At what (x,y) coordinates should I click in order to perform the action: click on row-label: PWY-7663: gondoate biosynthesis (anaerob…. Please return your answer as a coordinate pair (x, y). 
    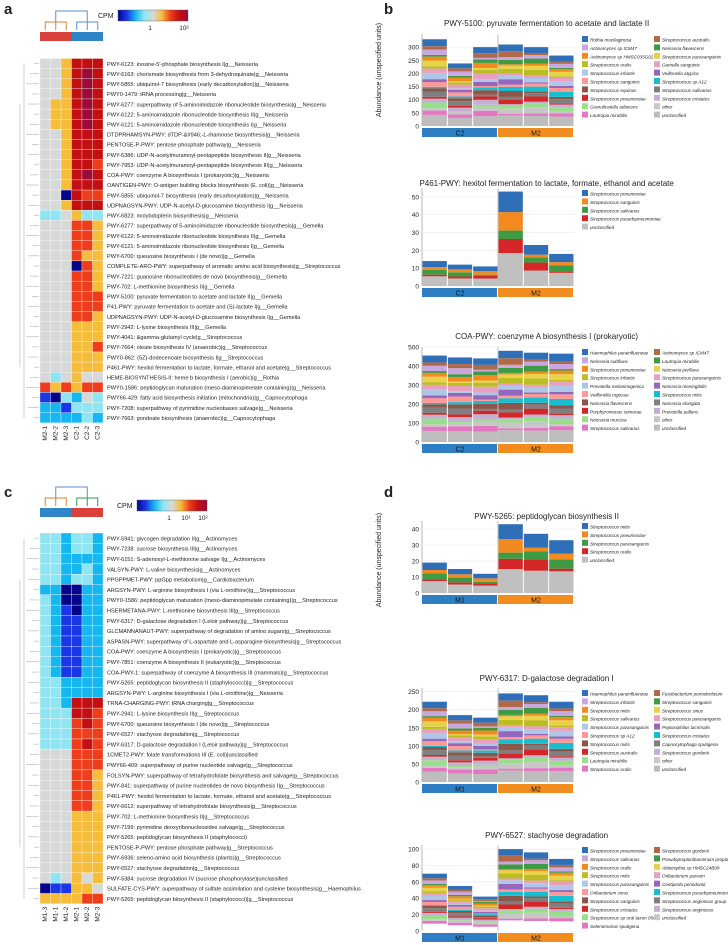
    Looking at the image, I should click on (191, 419).